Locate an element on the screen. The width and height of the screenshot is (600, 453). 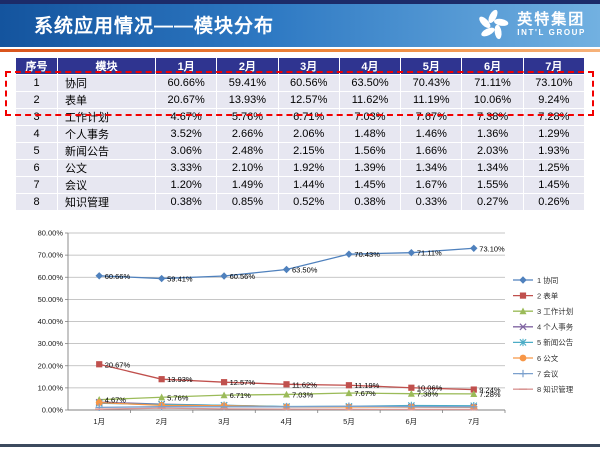
header-divider is located at coordinates (300, 50).